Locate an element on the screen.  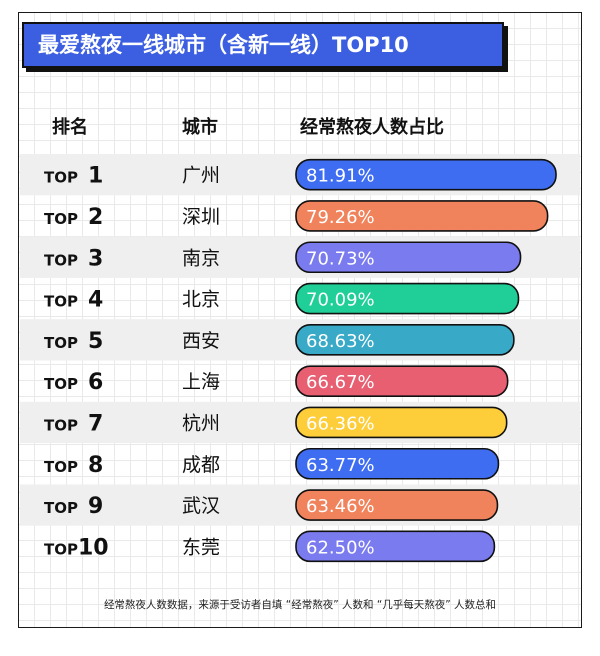
city-label: 成都 is located at coordinates (201, 465).